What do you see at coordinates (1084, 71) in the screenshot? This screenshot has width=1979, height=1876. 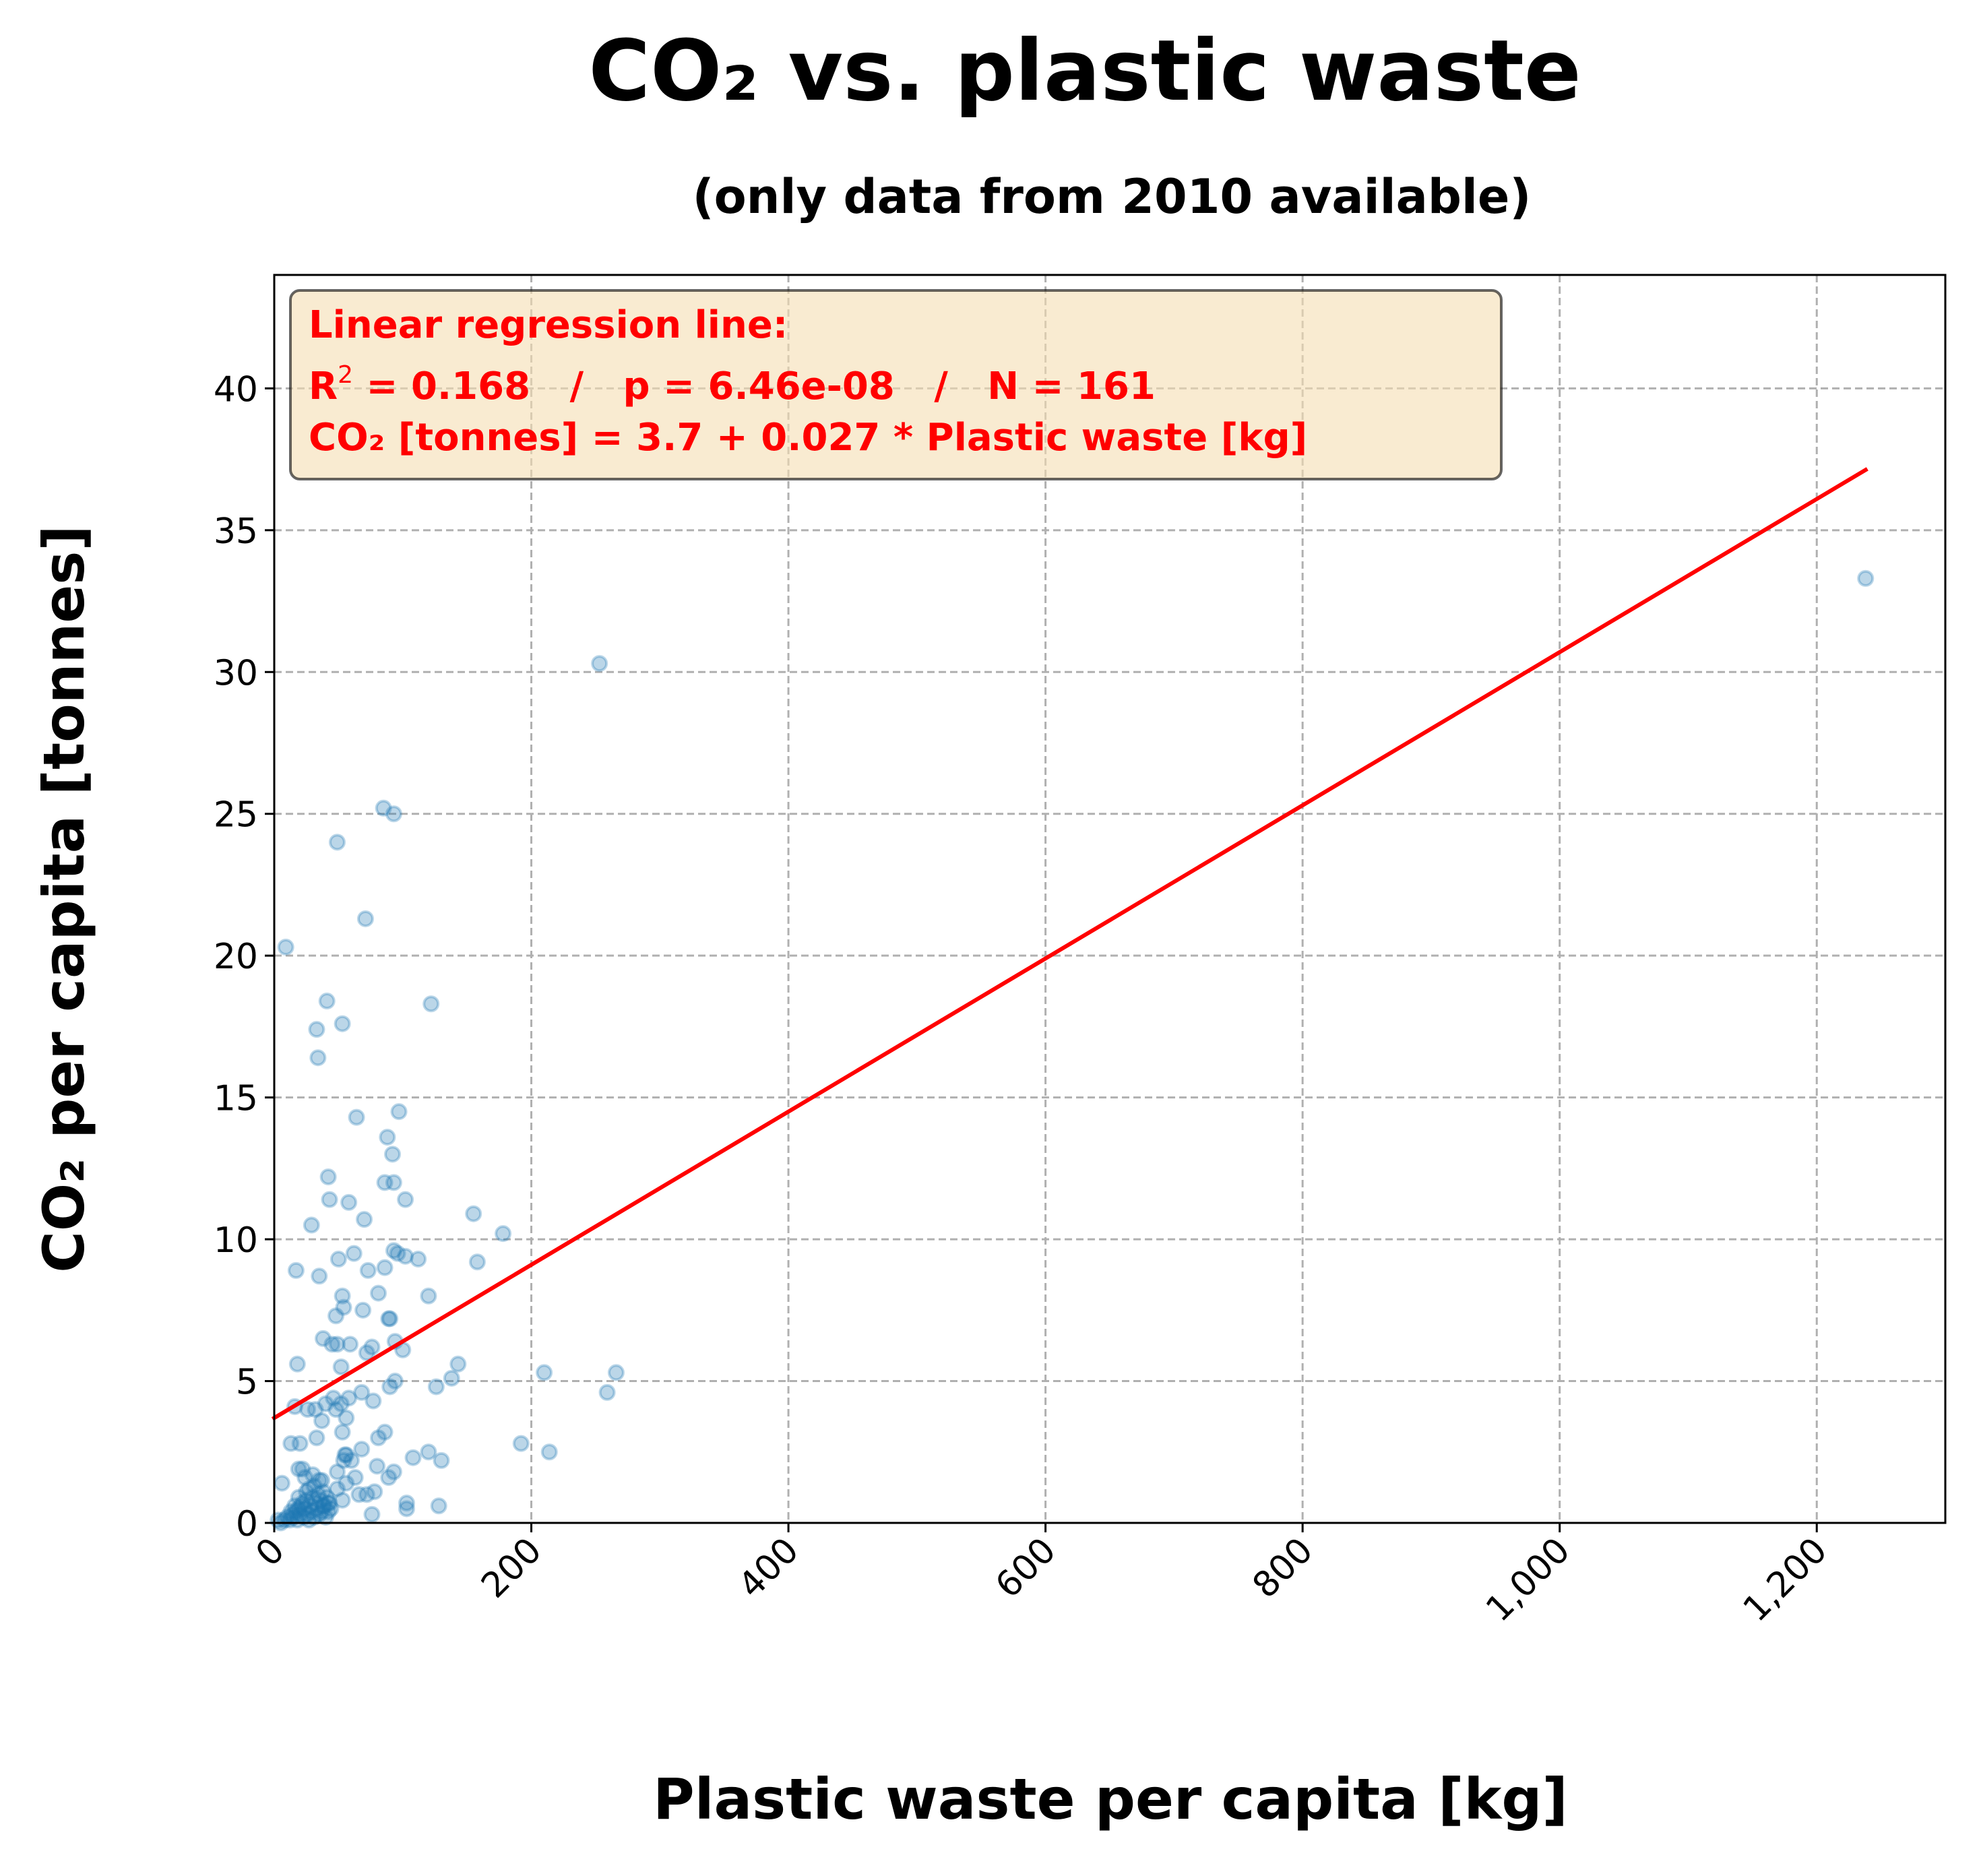 I see `chart-title: CO₂ vs. plastic waste` at bounding box center [1084, 71].